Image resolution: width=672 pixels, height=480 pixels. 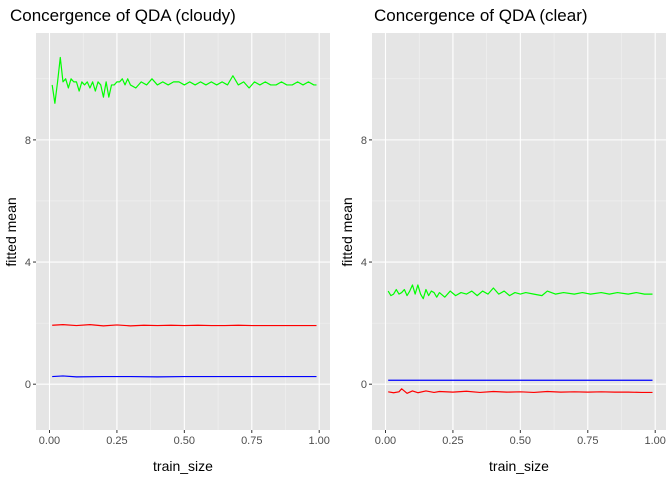 I want to click on chart-title: Concergence of QDA (clear), so click(x=481, y=15).